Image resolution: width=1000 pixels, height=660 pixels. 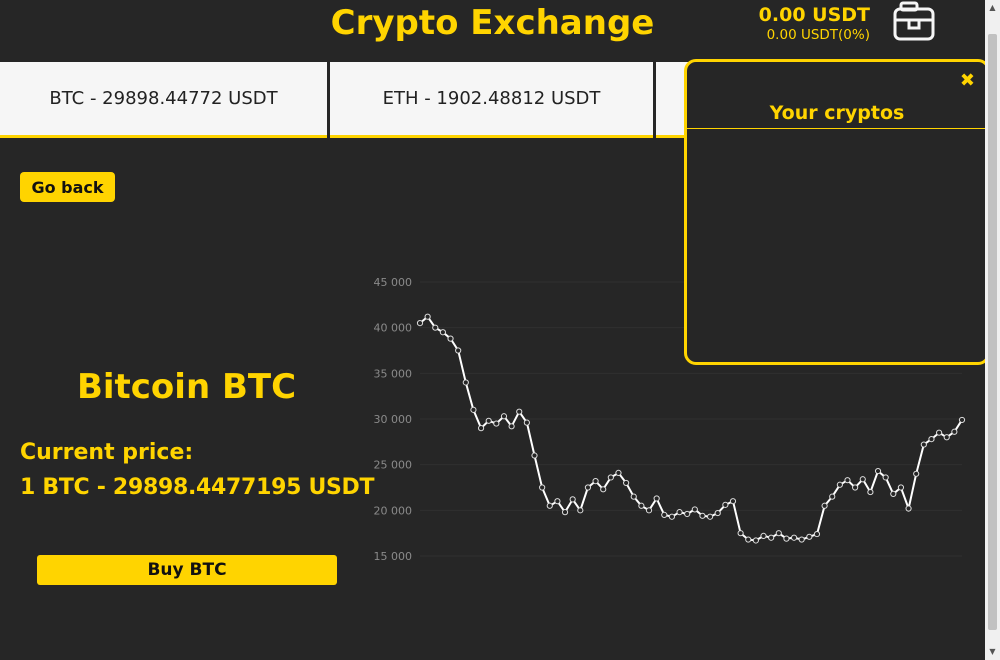 What do you see at coordinates (393, 373) in the screenshot?
I see `y-tick-label: 35 000` at bounding box center [393, 373].